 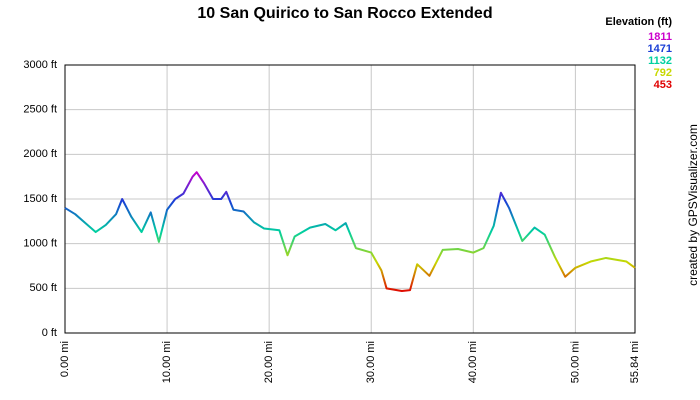 I want to click on x-tick-label: 0.00 mi, so click(x=65, y=359).